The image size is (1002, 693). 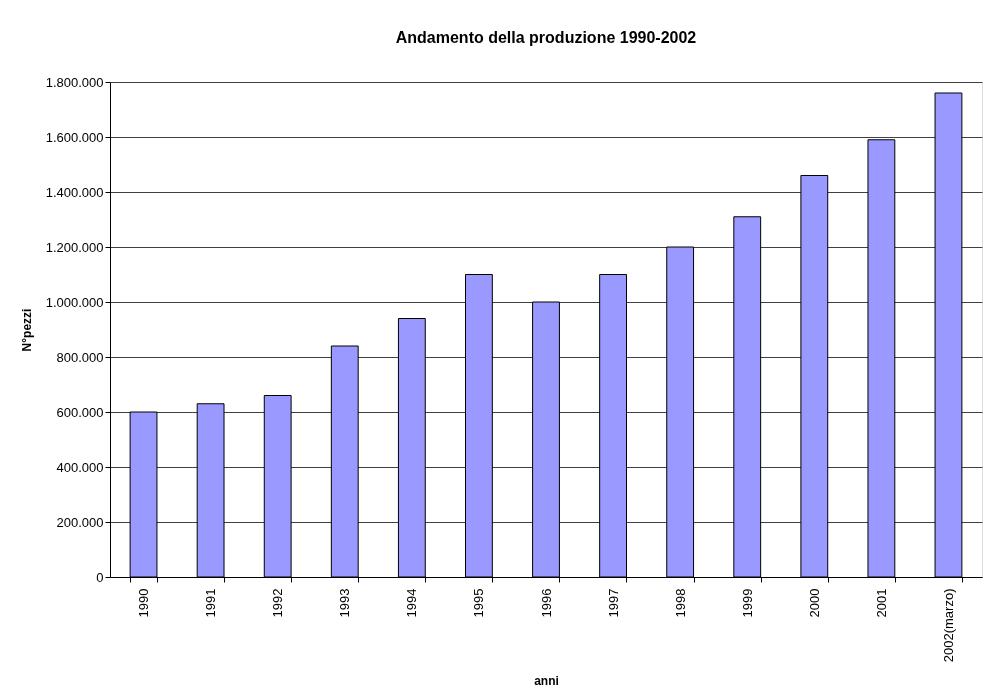 What do you see at coordinates (814, 603) in the screenshot?
I see `x-tick-label: 2000` at bounding box center [814, 603].